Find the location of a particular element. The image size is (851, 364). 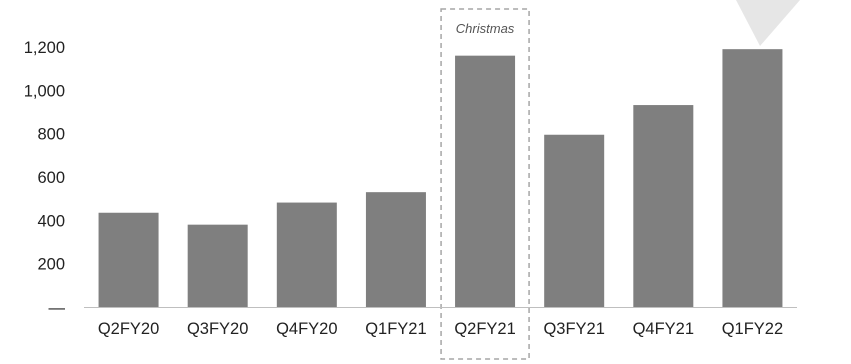

bar-q3fy20 is located at coordinates (217, 265).